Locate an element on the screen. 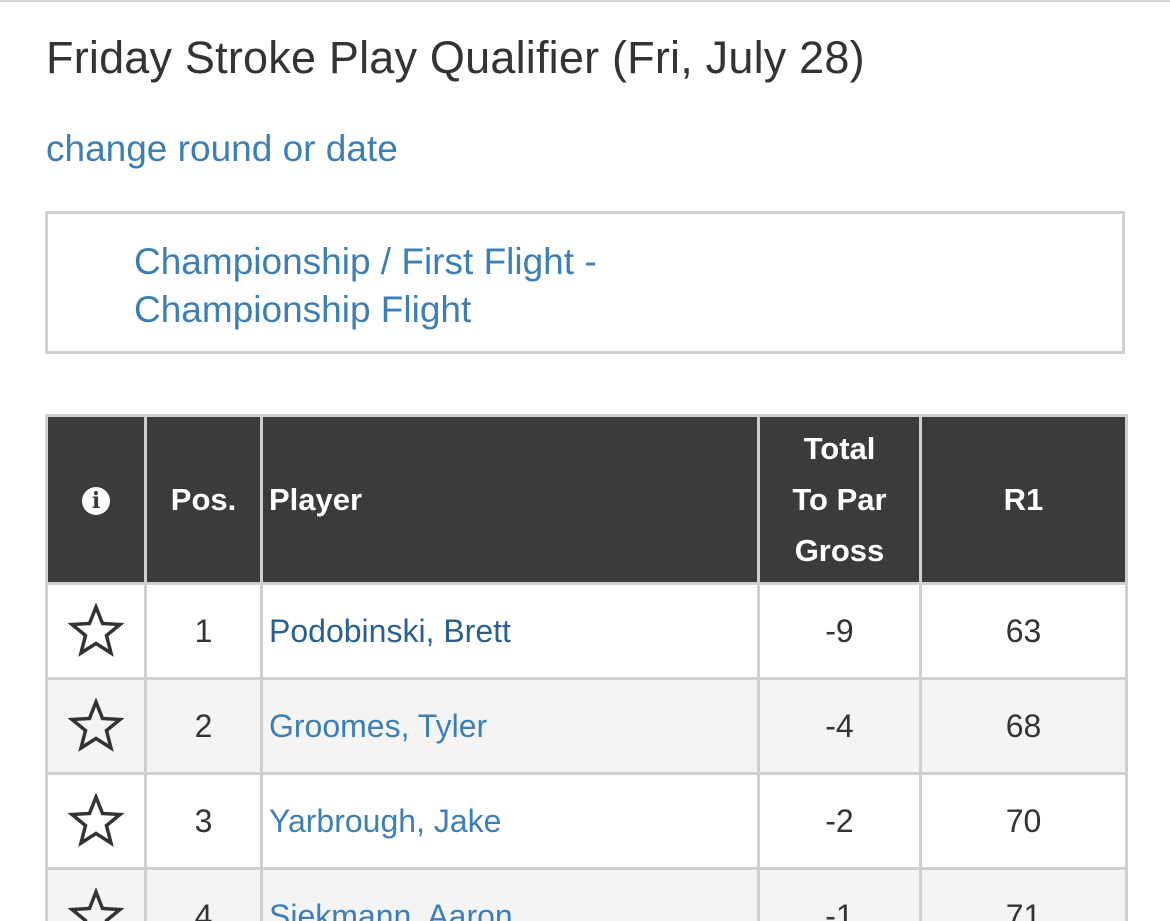 The height and width of the screenshot is (921, 1170). r1-cell: 70 is located at coordinates (1023, 821).